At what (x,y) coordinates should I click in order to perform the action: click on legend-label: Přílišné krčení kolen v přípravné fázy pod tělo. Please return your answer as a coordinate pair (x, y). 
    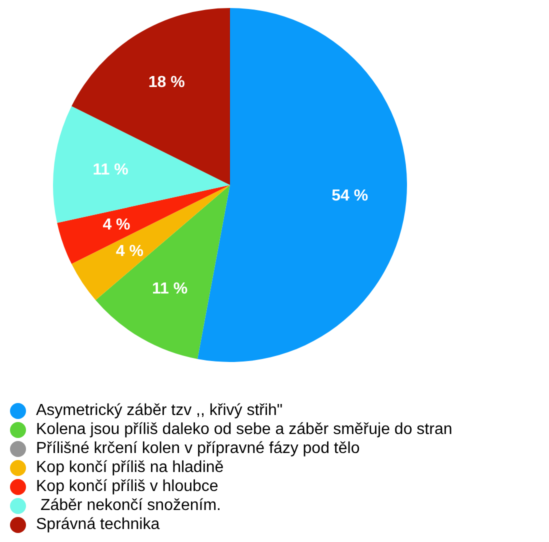
    Looking at the image, I should click on (198, 449).